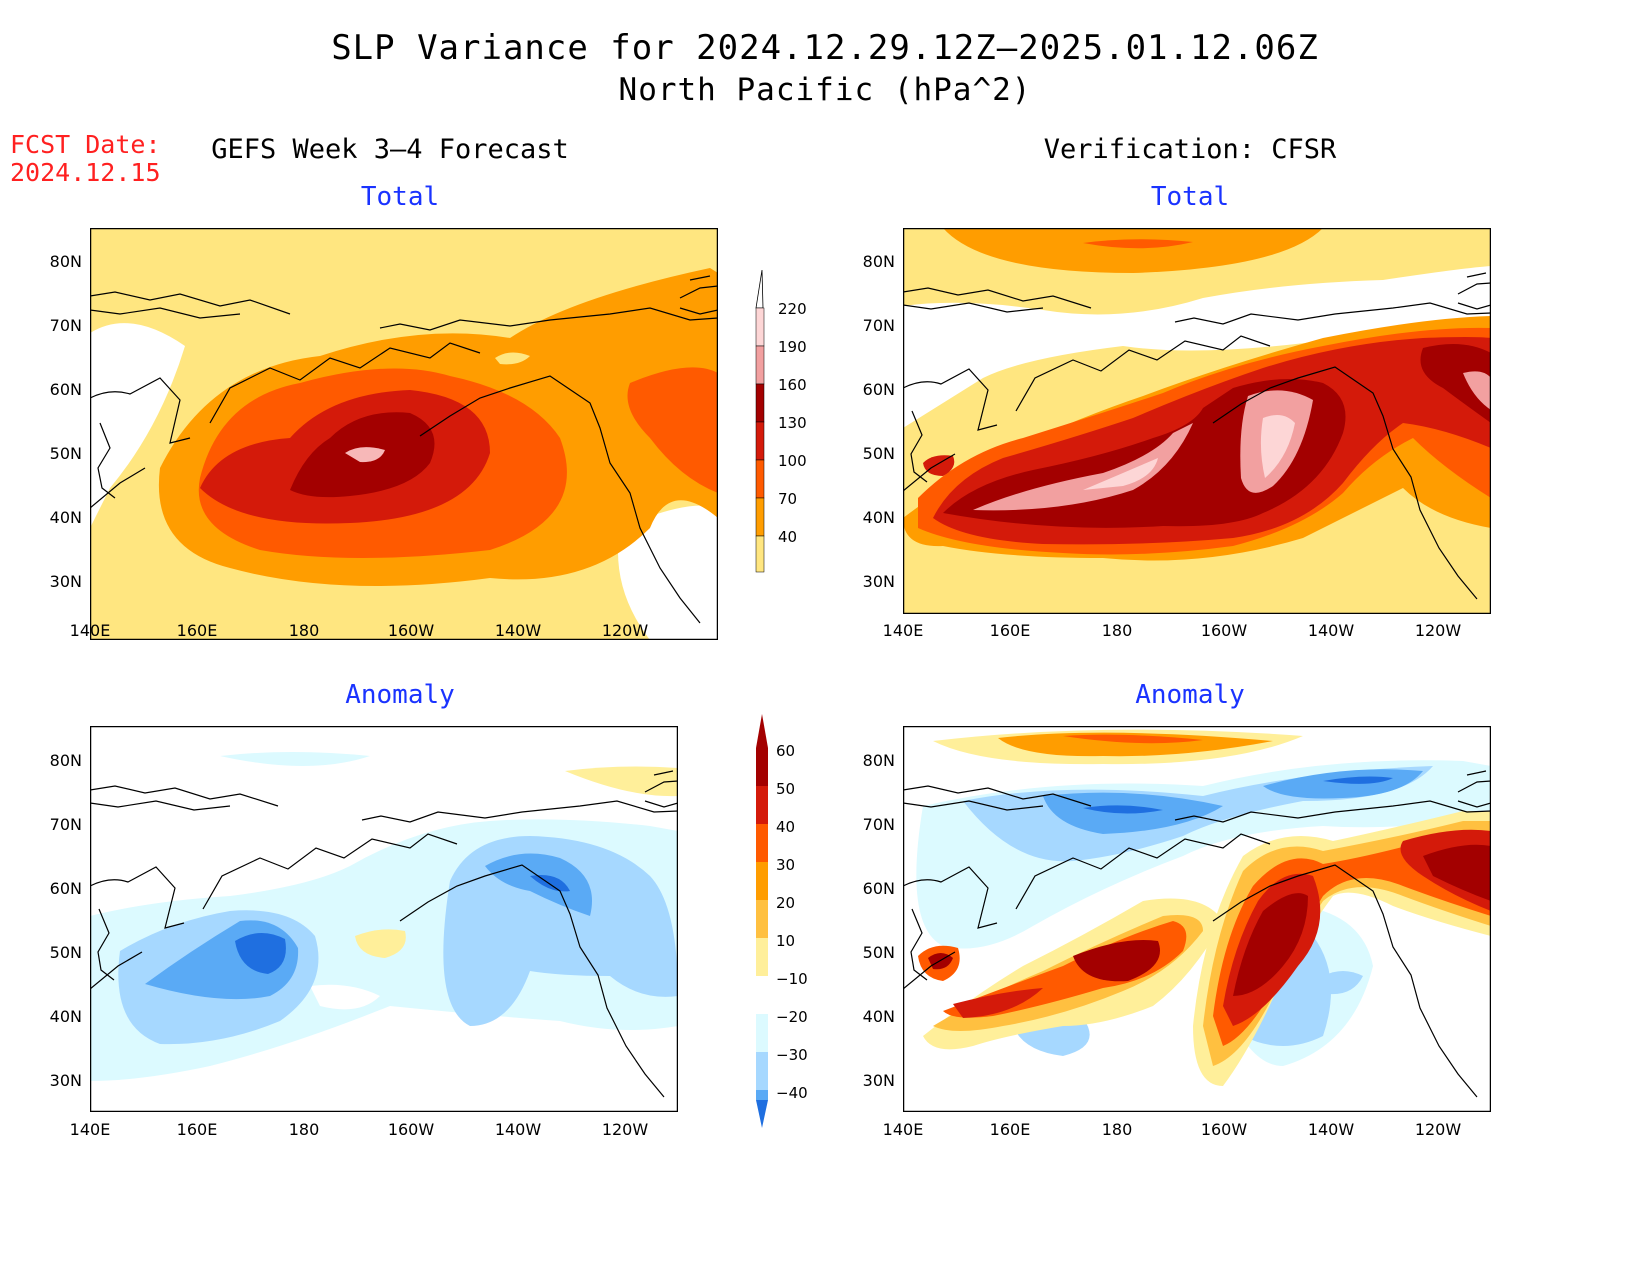 The height and width of the screenshot is (1275, 1650). Describe the element at coordinates (792, 1017) in the screenshot. I see `colorbar-anomaly-label: −20` at that location.